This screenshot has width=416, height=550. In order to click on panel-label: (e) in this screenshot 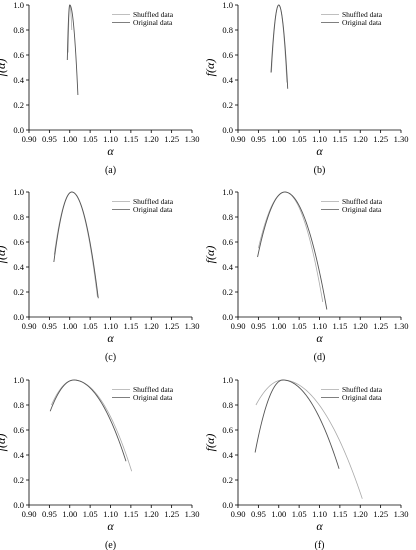, I will do `click(110, 545)`.